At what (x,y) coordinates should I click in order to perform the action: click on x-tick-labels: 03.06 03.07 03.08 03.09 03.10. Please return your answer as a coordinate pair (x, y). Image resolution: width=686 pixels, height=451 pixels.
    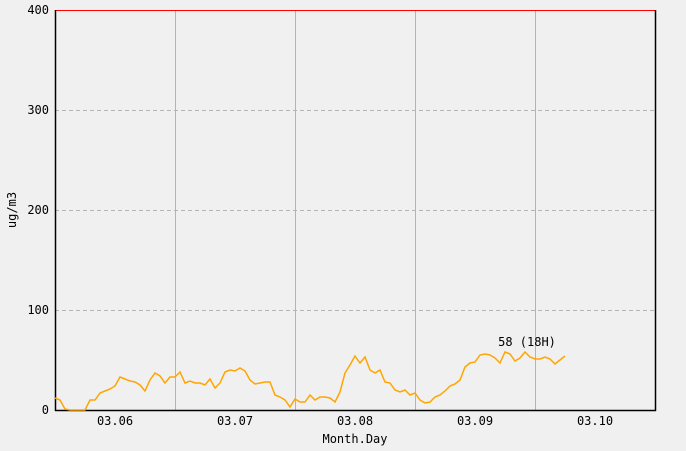
    Looking at the image, I should click on (355, 421).